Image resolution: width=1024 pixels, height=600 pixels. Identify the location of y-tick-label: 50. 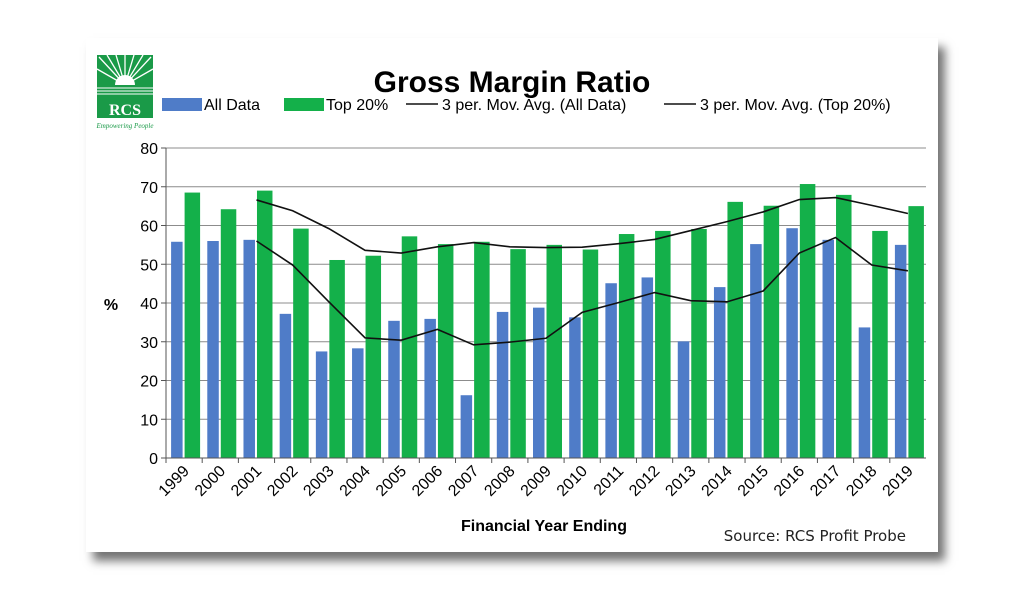
(149, 265).